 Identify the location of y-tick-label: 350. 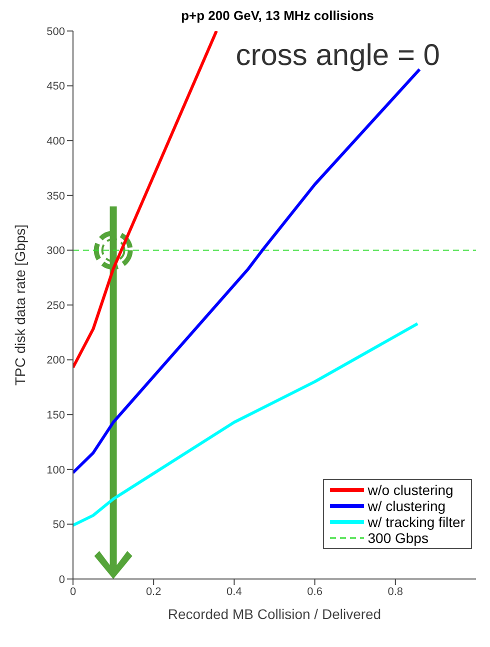
(55, 196).